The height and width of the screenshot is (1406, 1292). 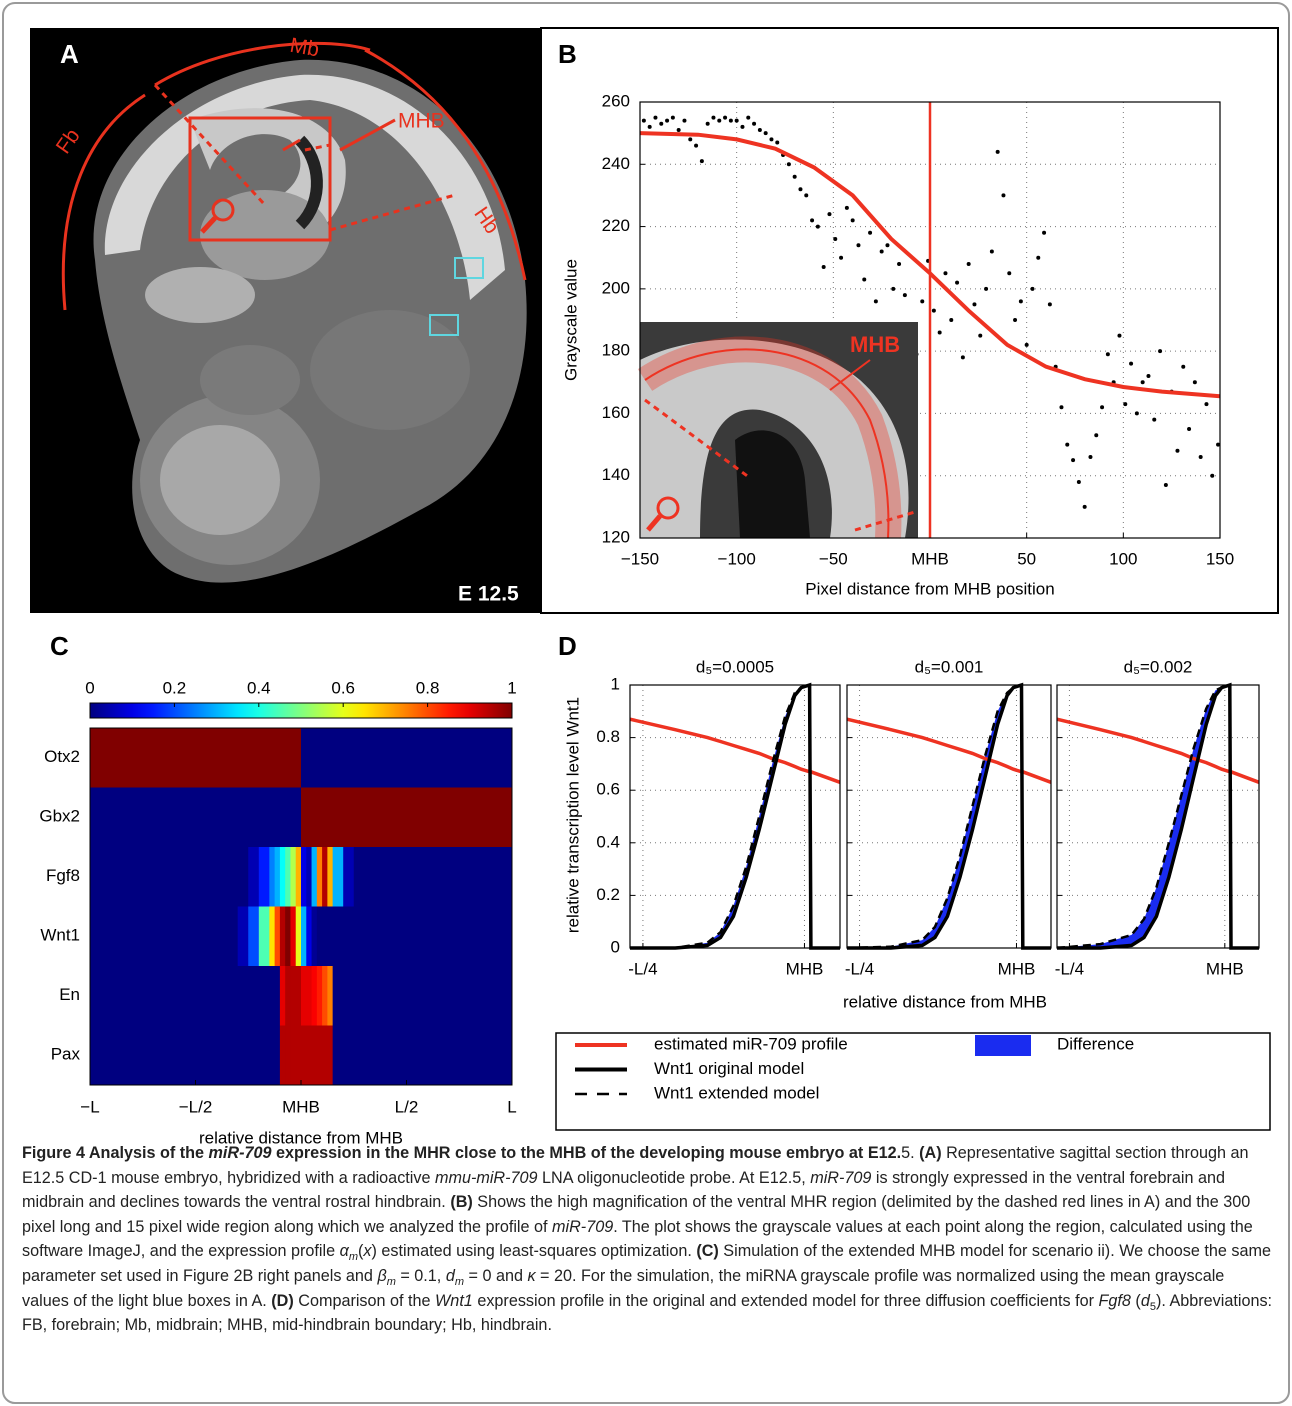 I want to click on row-label: En, so click(x=69, y=994).